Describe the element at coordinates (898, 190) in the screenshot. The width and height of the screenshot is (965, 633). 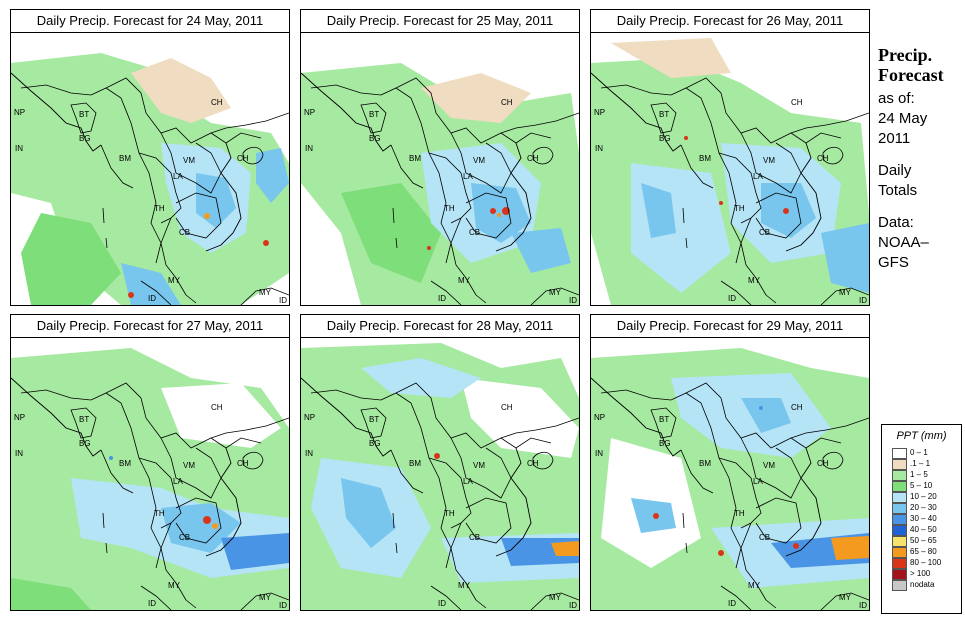
I see `sidebar-totals-line2: Totals` at that location.